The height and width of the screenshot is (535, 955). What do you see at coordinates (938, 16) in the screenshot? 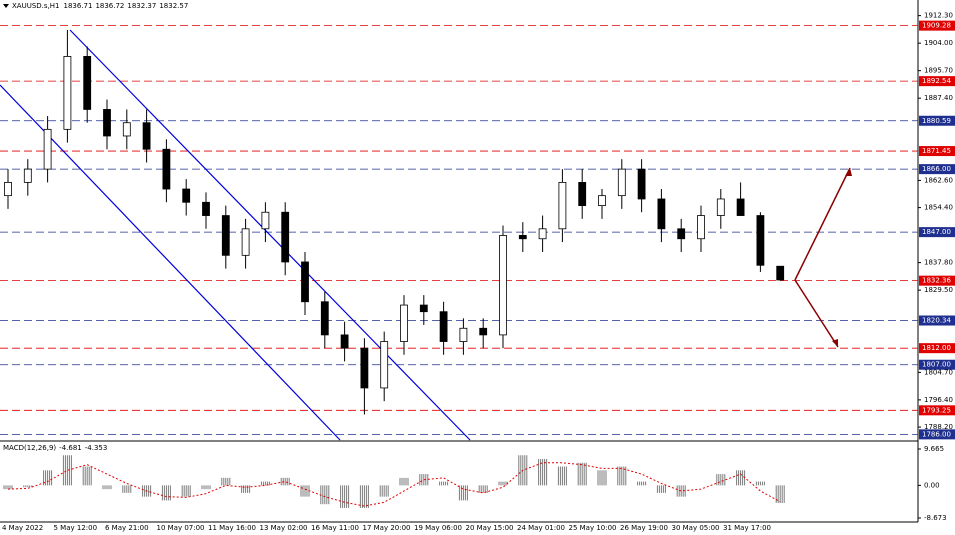
I see `y-tick-label: 1912.30` at bounding box center [938, 16].